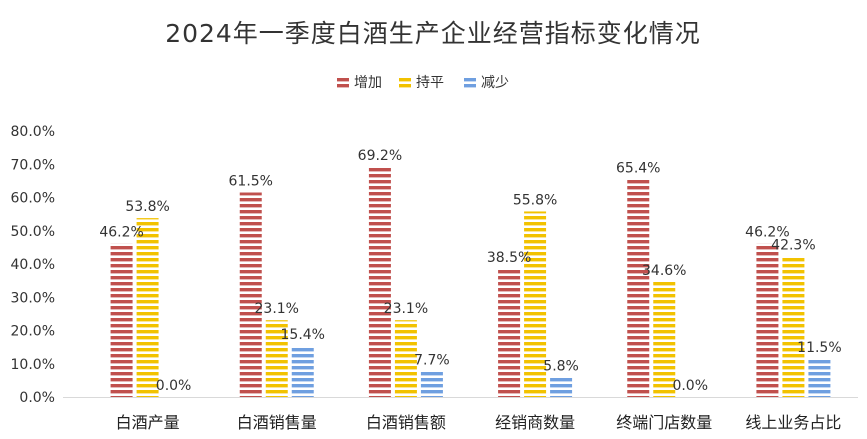 This screenshot has height=439, width=867. What do you see at coordinates (277, 422) in the screenshot?
I see `x-tick-label: 白酒销售量` at bounding box center [277, 422].